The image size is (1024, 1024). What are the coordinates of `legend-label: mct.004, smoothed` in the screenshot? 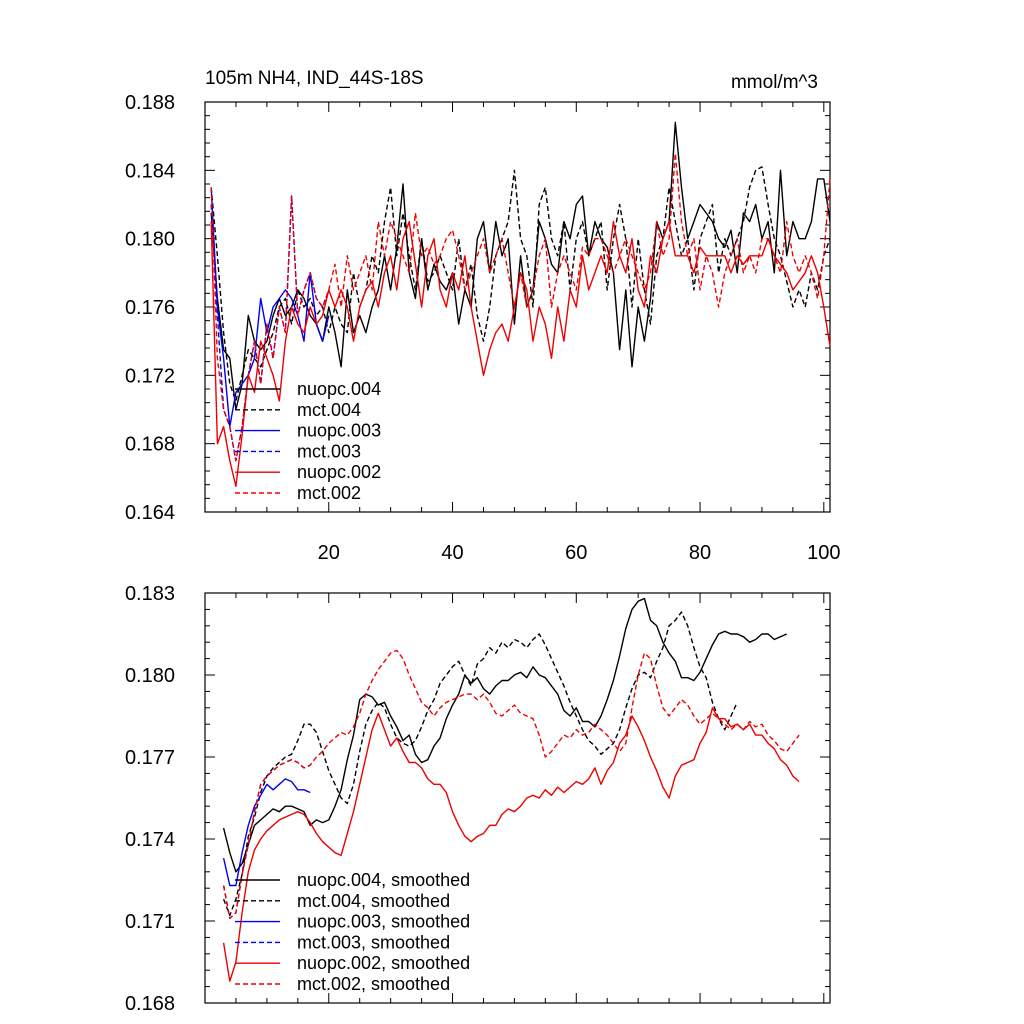 It's located at (373, 901).